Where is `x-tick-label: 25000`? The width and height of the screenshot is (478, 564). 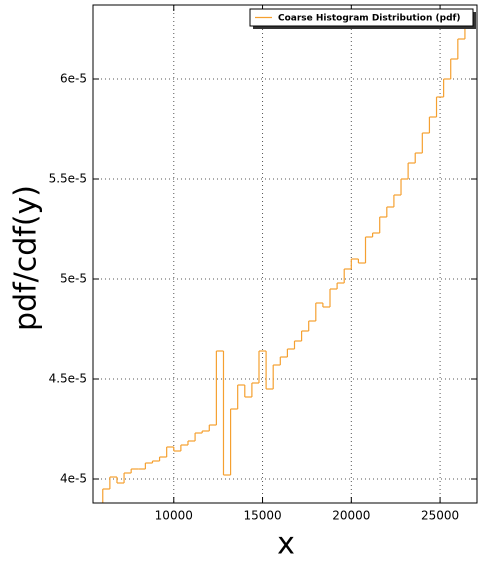
x-tick-label: 25000 is located at coordinates (440, 516).